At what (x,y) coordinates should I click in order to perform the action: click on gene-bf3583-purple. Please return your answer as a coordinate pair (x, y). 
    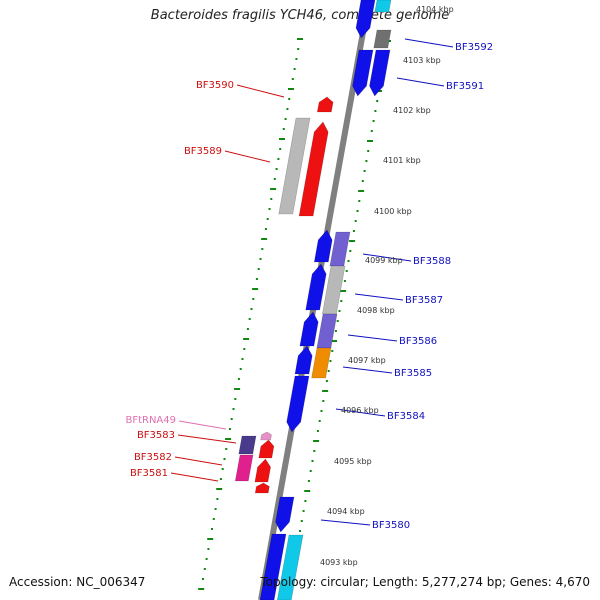
    Looking at the image, I should click on (247, 445).